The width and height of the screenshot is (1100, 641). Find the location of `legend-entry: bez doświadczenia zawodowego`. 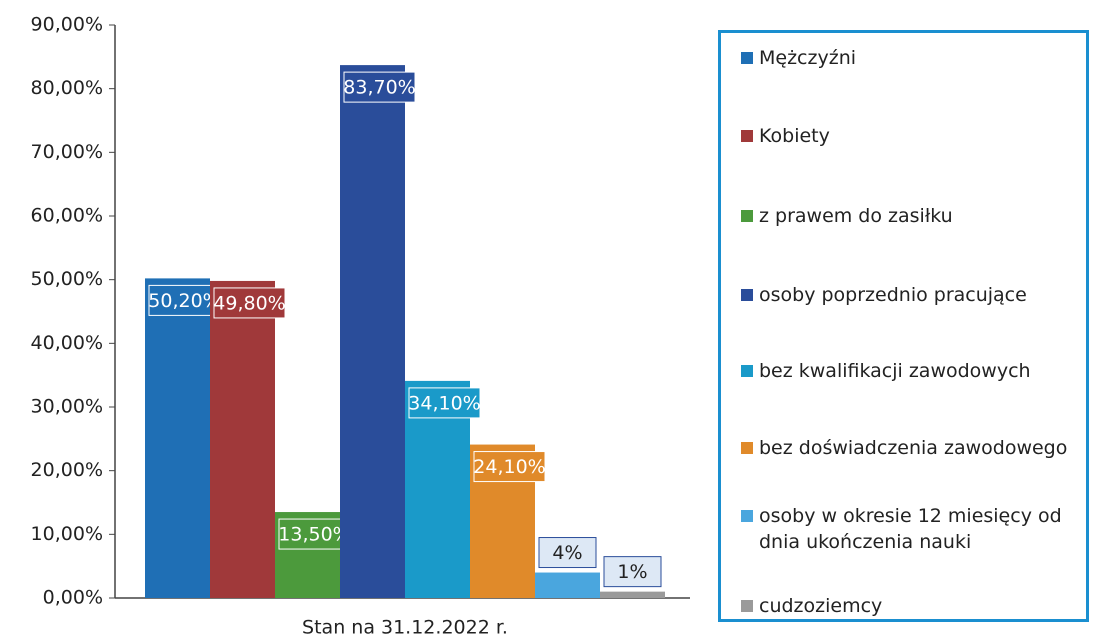

legend-entry: bez doświadczenia zawodowego is located at coordinates (920, 448).